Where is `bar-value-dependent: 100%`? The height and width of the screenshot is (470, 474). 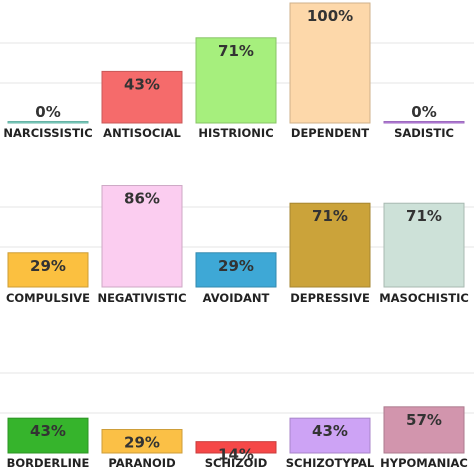
bar-value-dependent: 100% is located at coordinates (330, 16).